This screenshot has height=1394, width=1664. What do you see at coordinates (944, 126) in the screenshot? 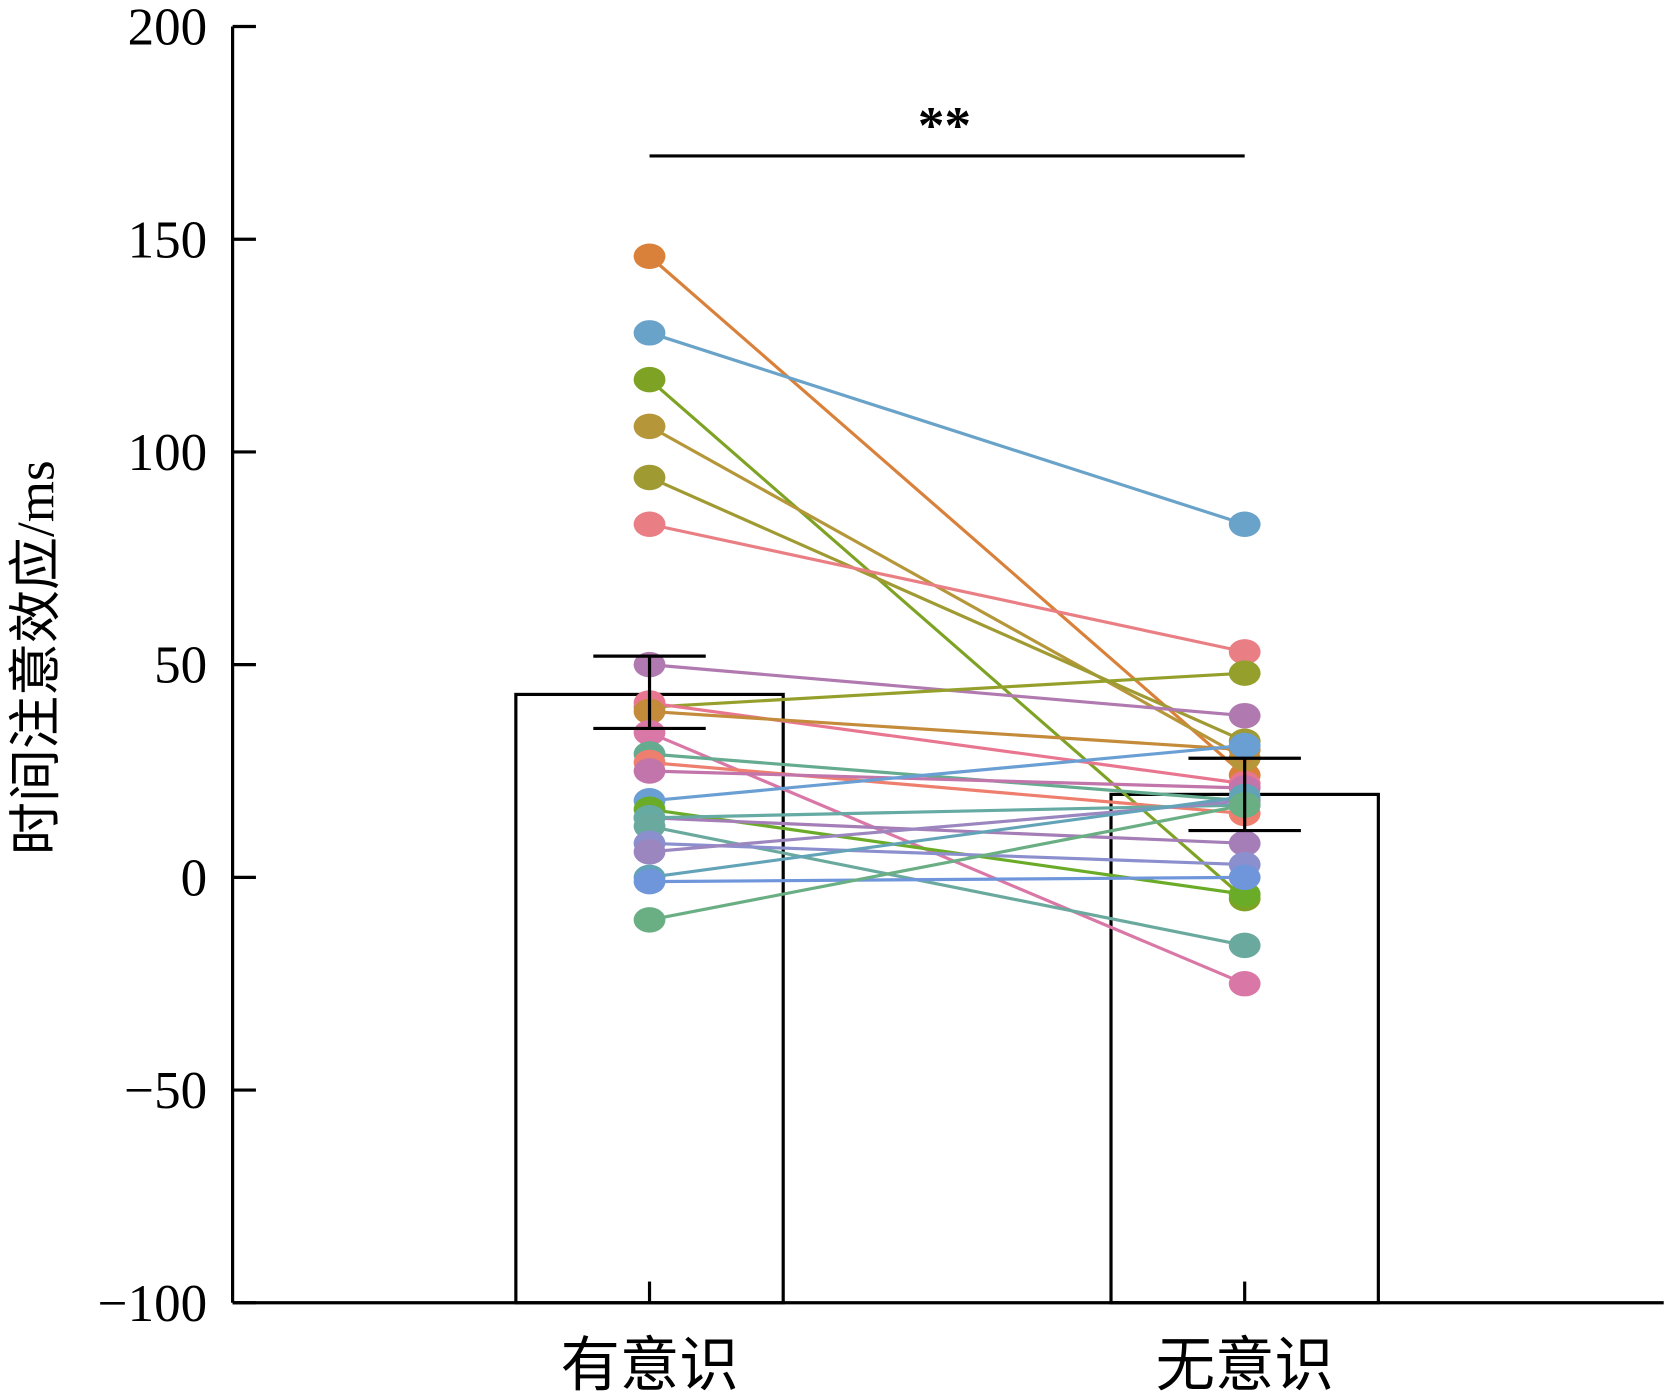
I see `significance-label: **` at bounding box center [944, 126].